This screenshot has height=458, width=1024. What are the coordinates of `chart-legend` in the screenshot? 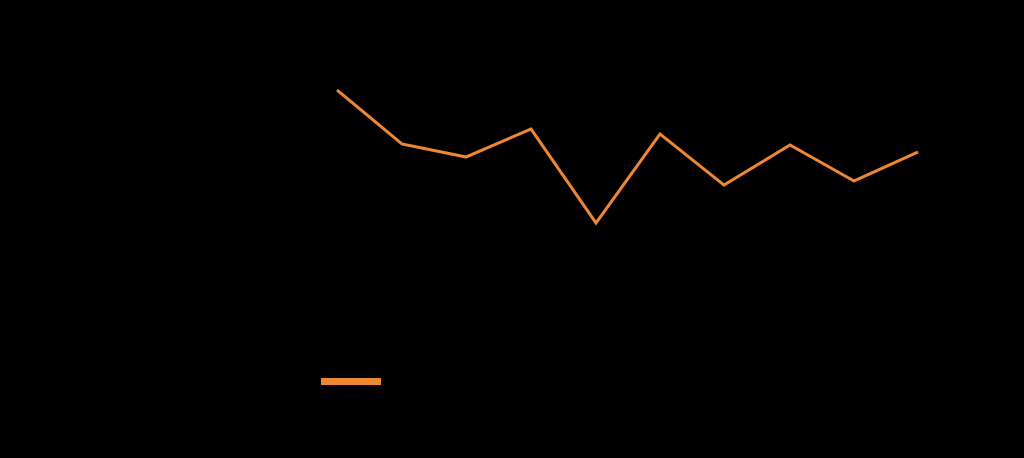 It's located at (355, 381).